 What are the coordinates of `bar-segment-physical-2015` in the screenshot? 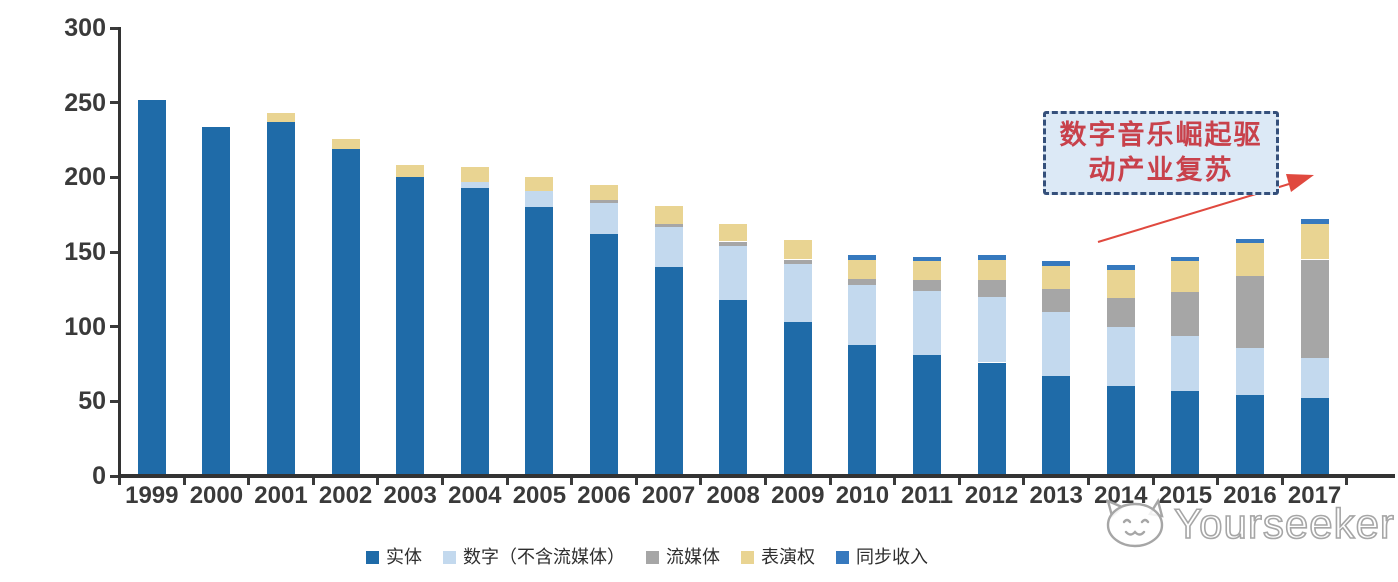 It's located at (1185, 433).